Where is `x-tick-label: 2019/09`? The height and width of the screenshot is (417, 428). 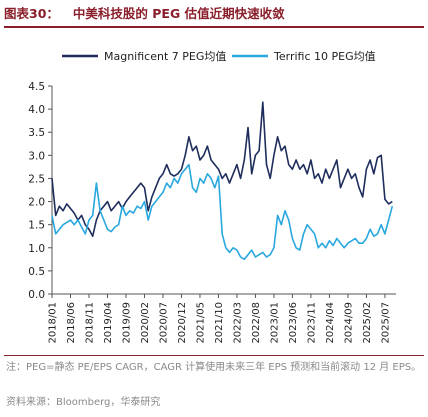
x-tick-label: 2019/09 is located at coordinates (126, 323).